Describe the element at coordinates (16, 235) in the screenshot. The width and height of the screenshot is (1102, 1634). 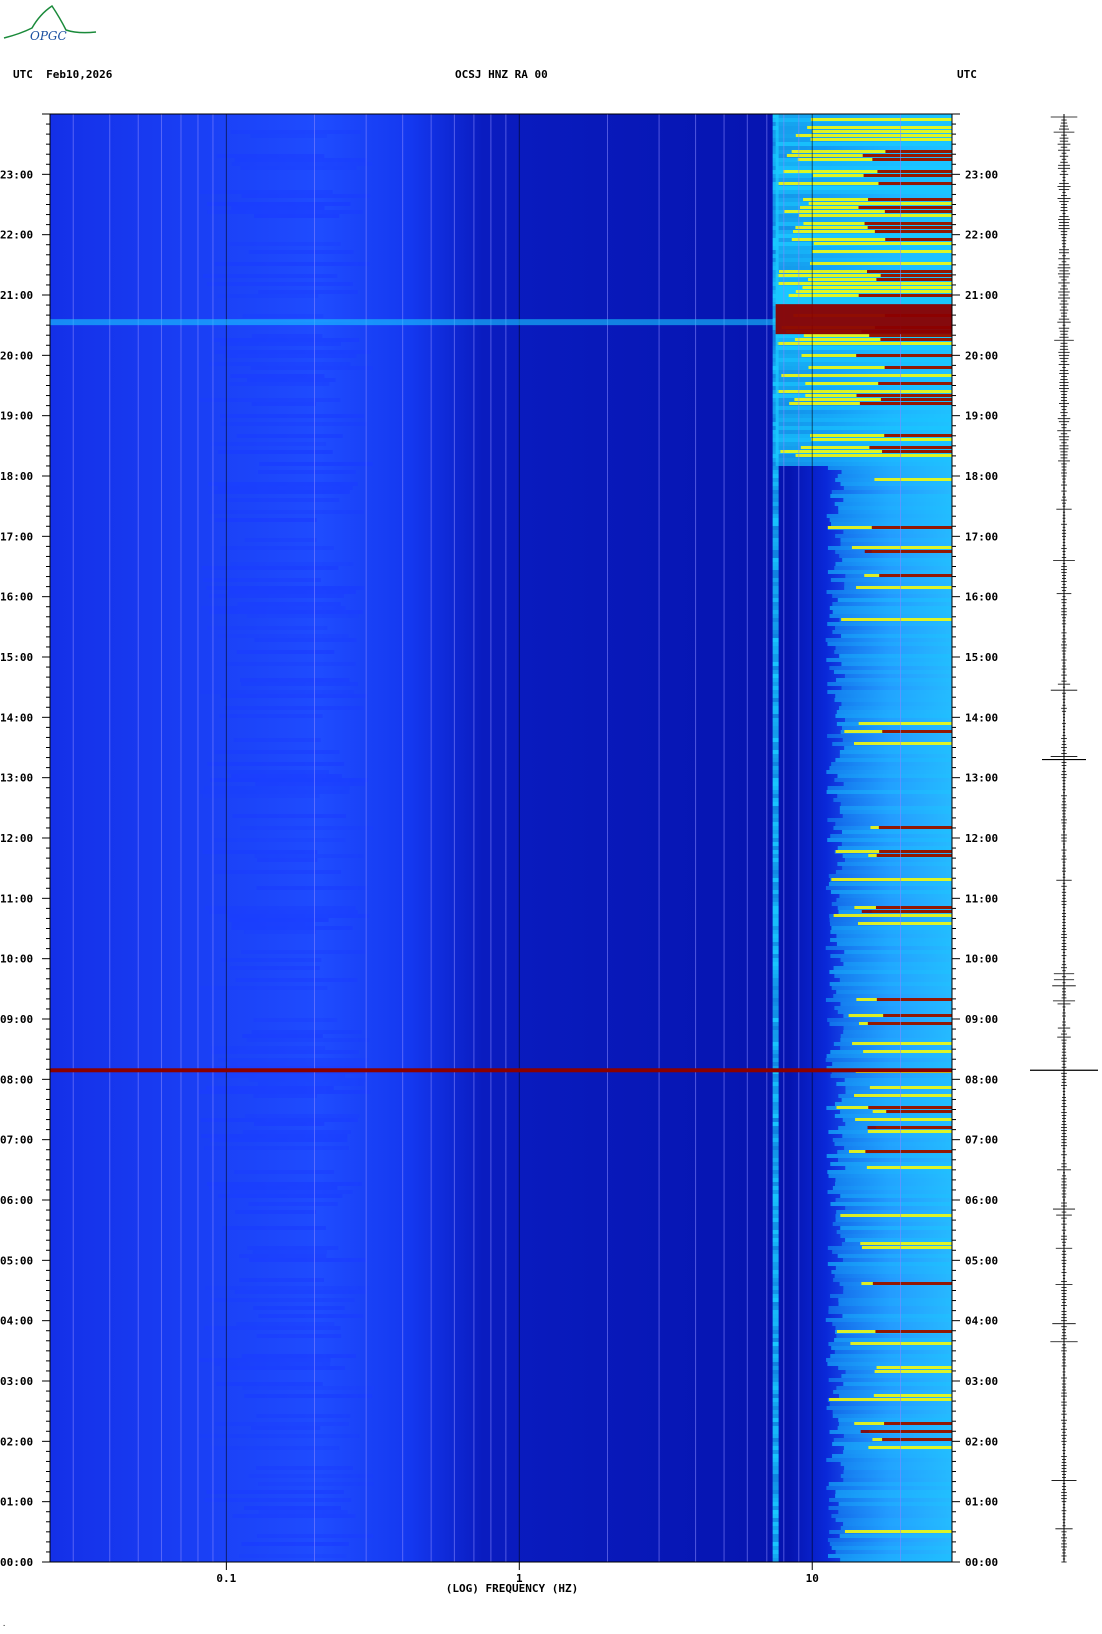
I see `y-tick-label-left: 22:00` at that location.